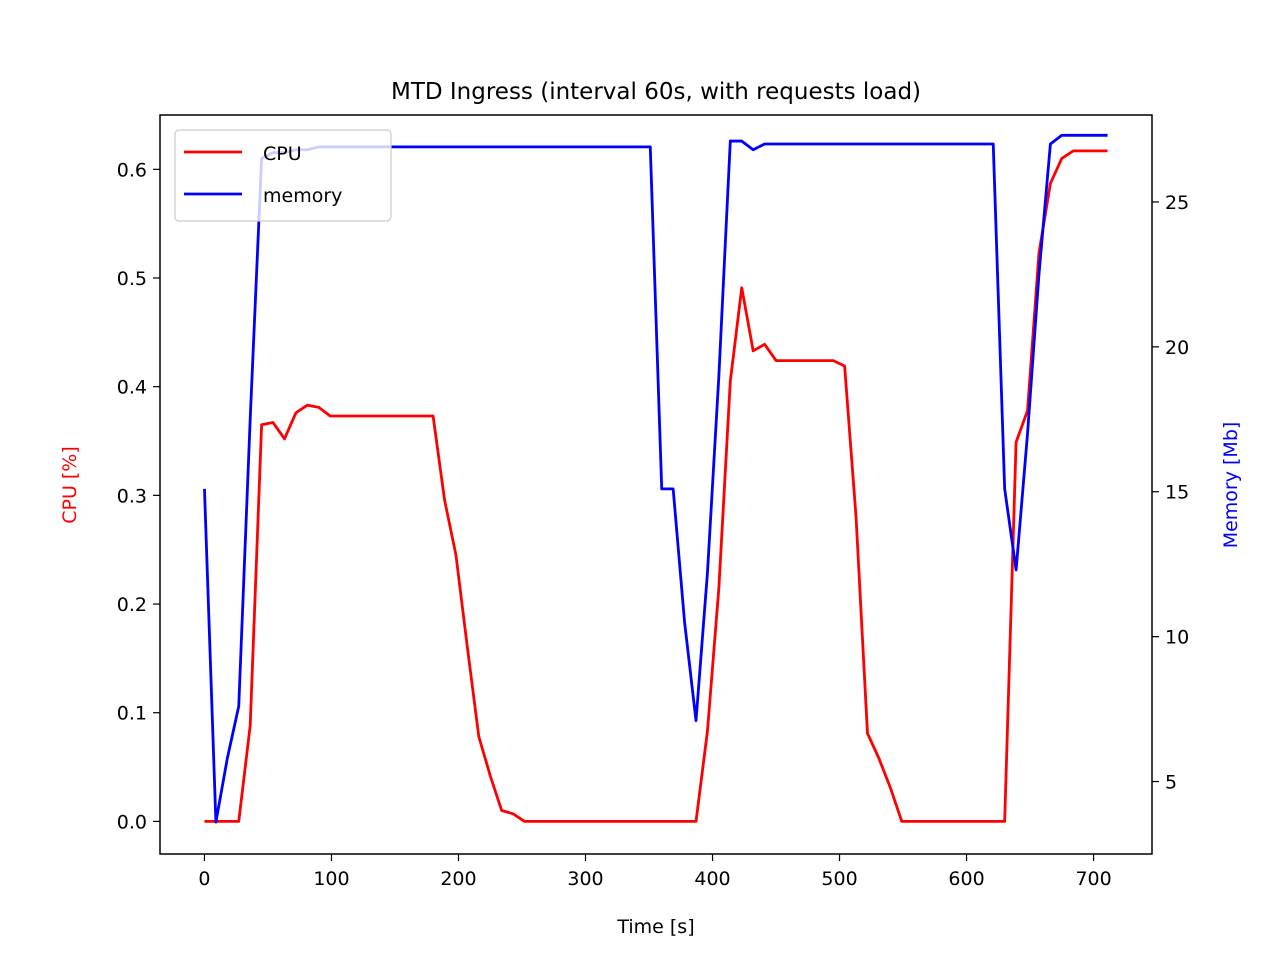 Image resolution: width=1280 pixels, height=960 pixels. Describe the element at coordinates (132, 605) in the screenshot. I see `y-left-tick-label: 0.2` at that location.